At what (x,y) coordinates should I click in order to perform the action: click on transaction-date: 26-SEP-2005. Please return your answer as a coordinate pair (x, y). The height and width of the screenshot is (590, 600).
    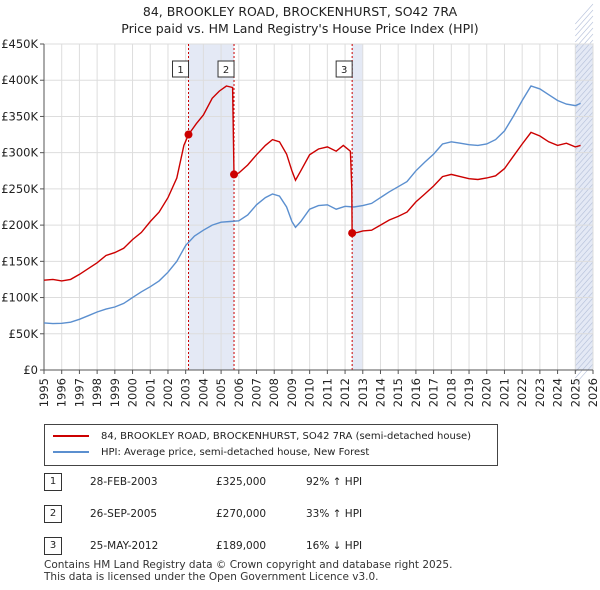
    Looking at the image, I should click on (124, 514).